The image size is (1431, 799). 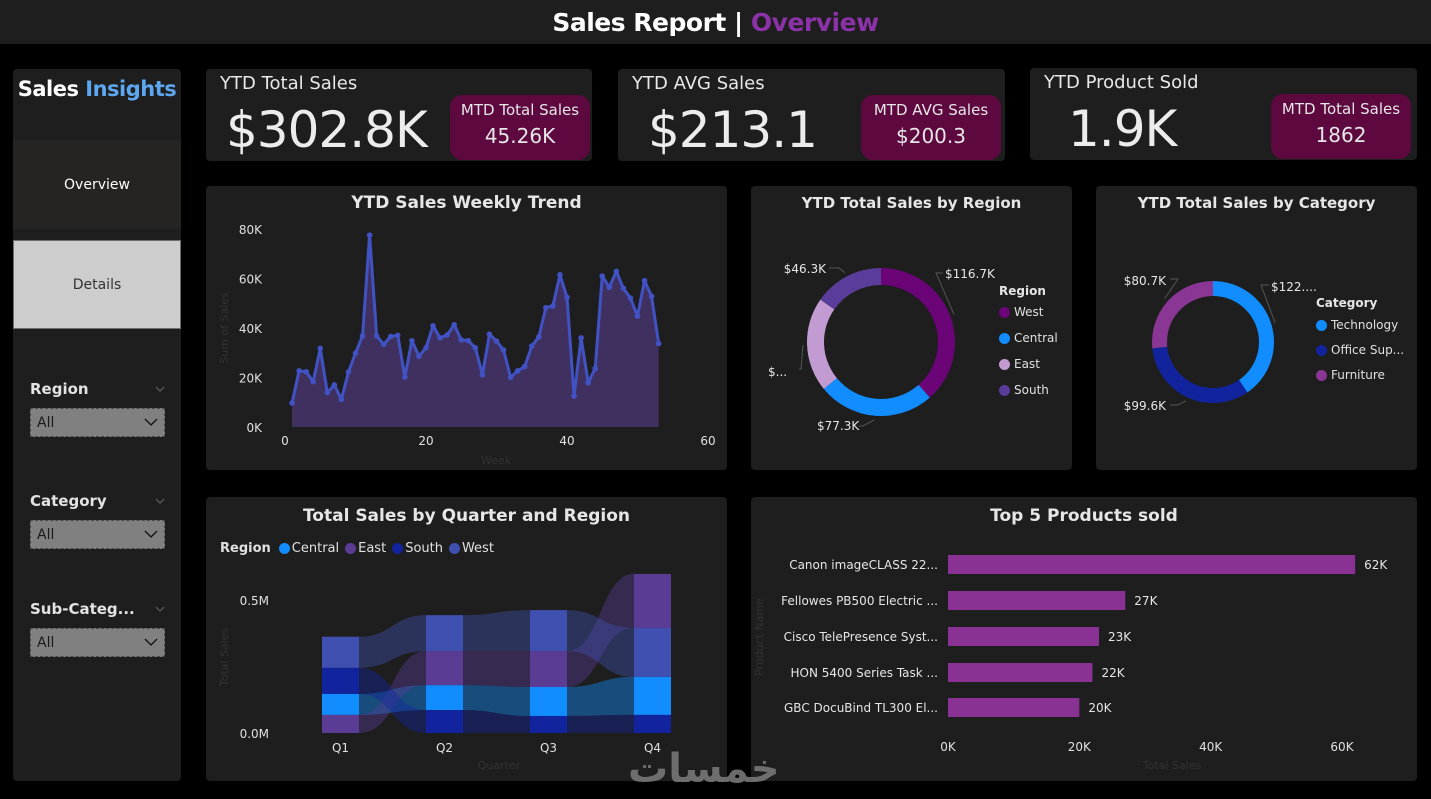 What do you see at coordinates (652, 652) in the screenshot?
I see `ribbon-bar-q4-west` at bounding box center [652, 652].